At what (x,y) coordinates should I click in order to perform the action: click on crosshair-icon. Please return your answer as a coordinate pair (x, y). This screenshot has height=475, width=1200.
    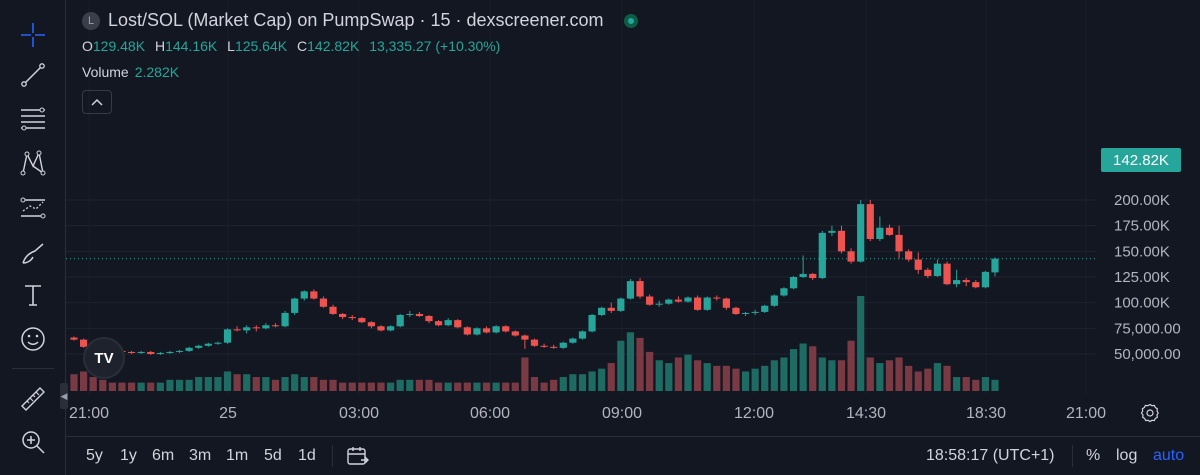
    Looking at the image, I should click on (33, 35).